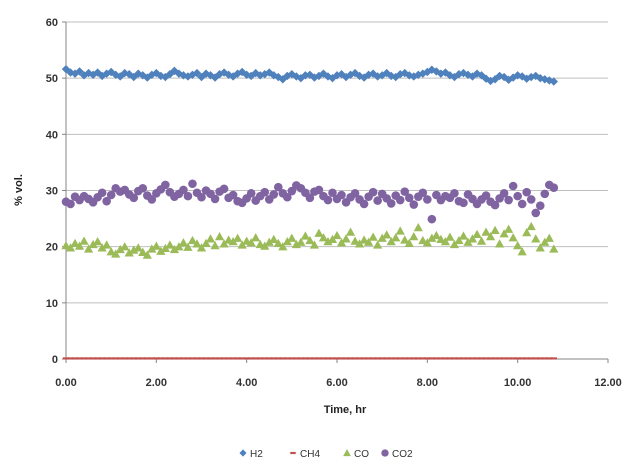  I want to click on y-tick-label-1: 10, so click(52, 304).